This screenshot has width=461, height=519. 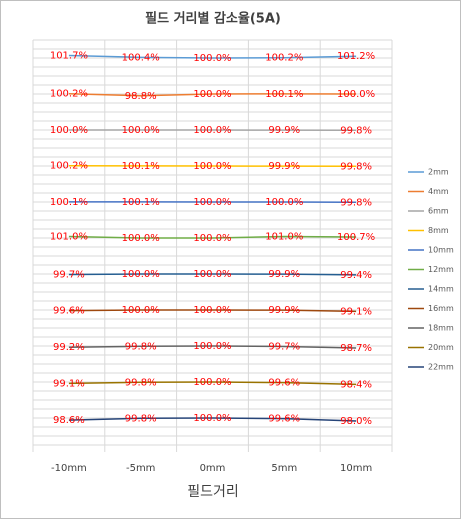 I want to click on data-label: 100.7%, so click(x=356, y=237).